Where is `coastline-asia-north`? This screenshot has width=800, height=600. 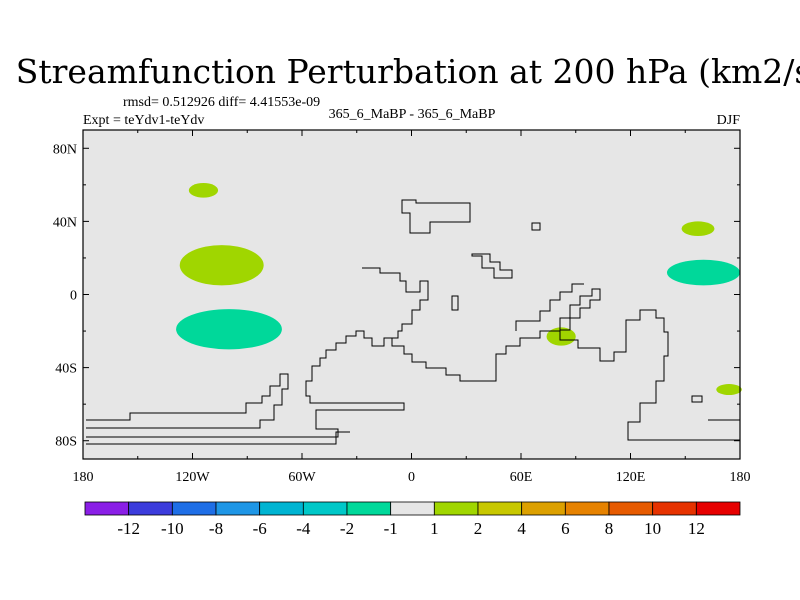 coastline-asia-north is located at coordinates (492, 266).